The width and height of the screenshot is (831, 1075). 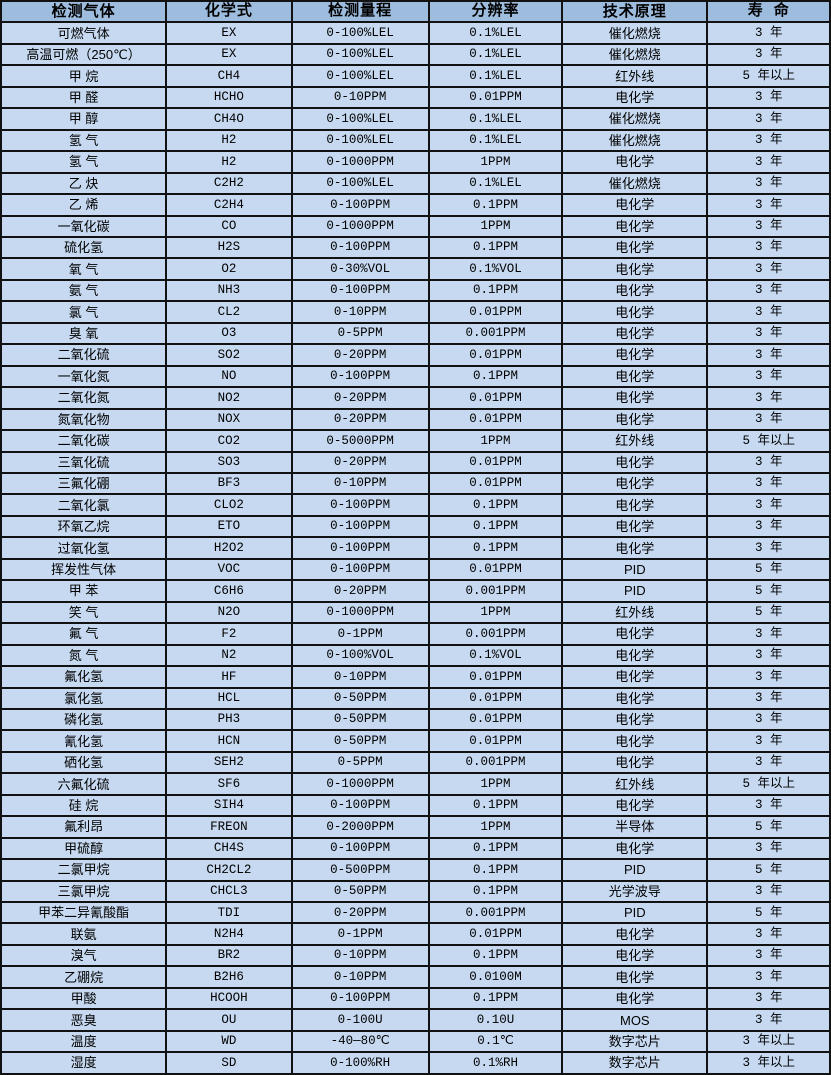 I want to click on table-row: 甲 苯 C6H6 0-20PPM 0.001PPM PID 5 年, so click(x=415, y=592).